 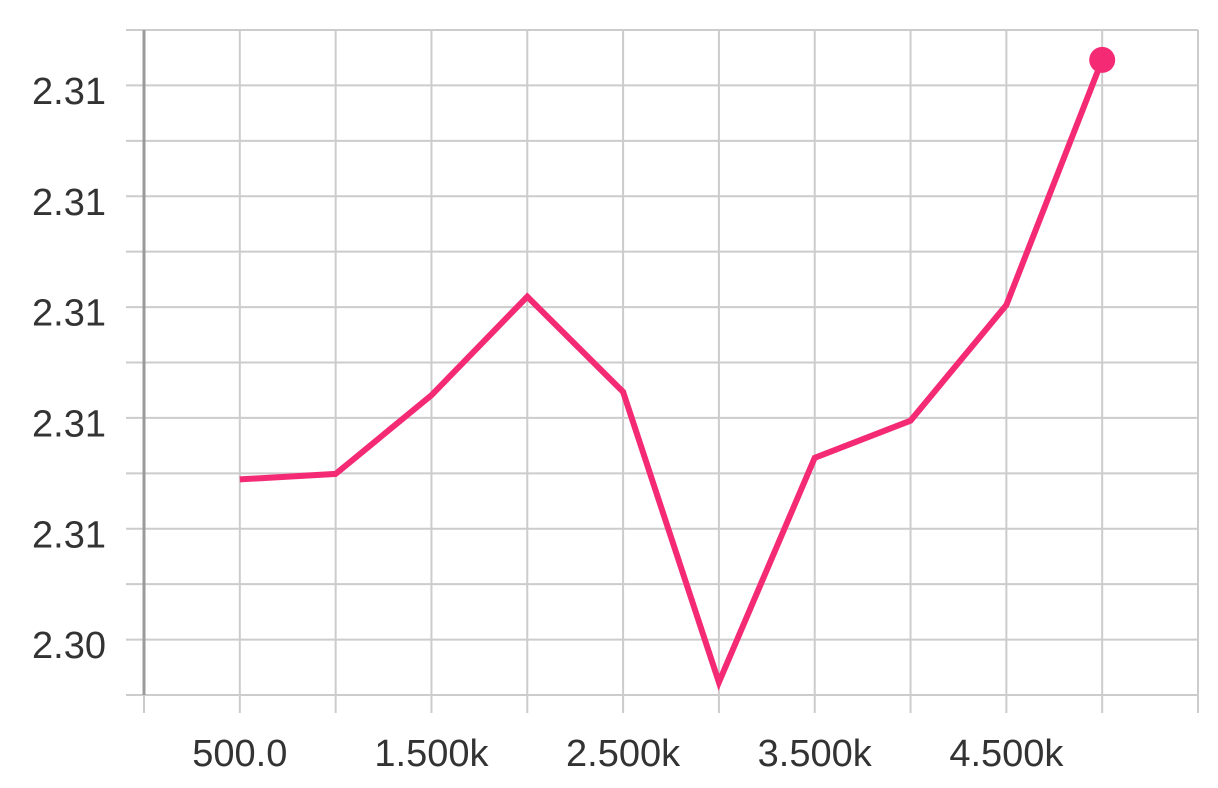 What do you see at coordinates (815, 754) in the screenshot?
I see `x-tick-label: 3.500k` at bounding box center [815, 754].